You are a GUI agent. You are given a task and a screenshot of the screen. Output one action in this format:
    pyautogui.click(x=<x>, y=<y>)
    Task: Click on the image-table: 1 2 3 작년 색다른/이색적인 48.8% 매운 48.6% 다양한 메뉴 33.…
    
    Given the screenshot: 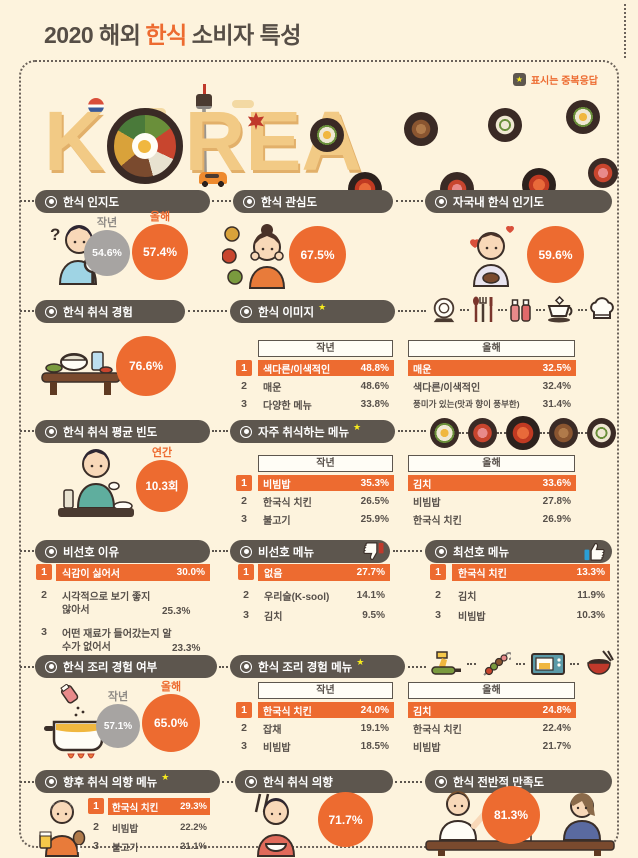 What is the action you would take?
    pyautogui.click(x=408, y=379)
    